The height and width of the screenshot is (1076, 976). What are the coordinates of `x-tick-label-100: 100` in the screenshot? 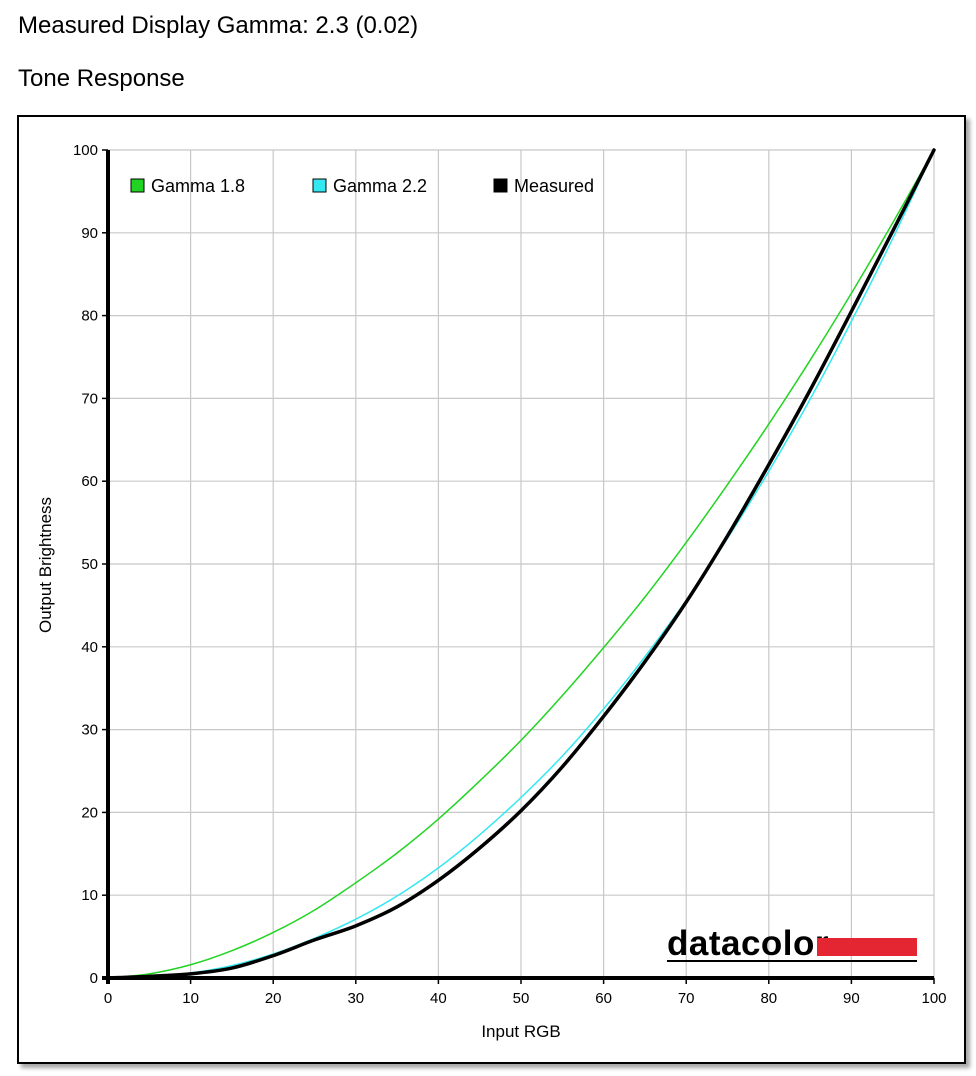 It's located at (933, 998).